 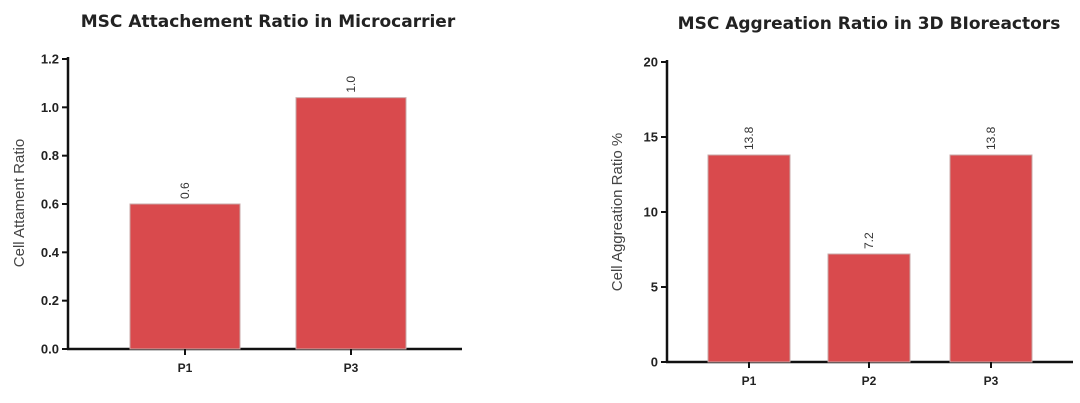 I want to click on data-label: 0.6, so click(x=185, y=190).